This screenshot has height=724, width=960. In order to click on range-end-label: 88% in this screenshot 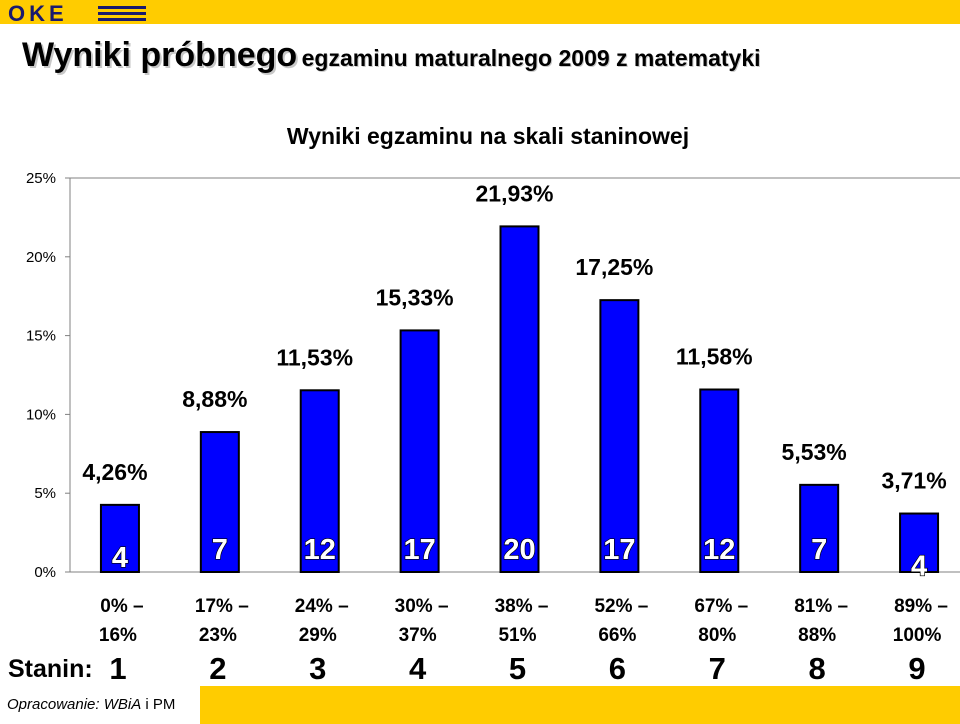, I will do `click(817, 635)`.